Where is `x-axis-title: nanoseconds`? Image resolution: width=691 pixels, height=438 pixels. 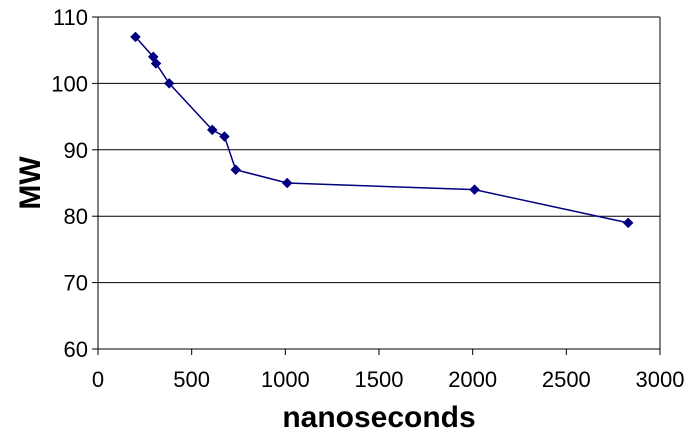
x-axis-title: nanoseconds is located at coordinates (378, 417).